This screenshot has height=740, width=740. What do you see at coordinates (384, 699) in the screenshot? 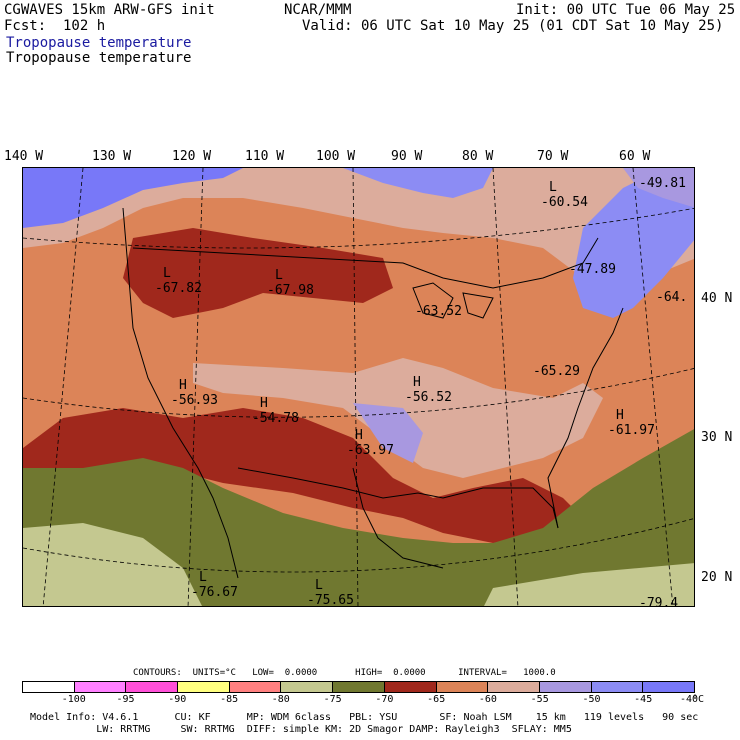
I see `legend-tick: -70` at bounding box center [384, 699].